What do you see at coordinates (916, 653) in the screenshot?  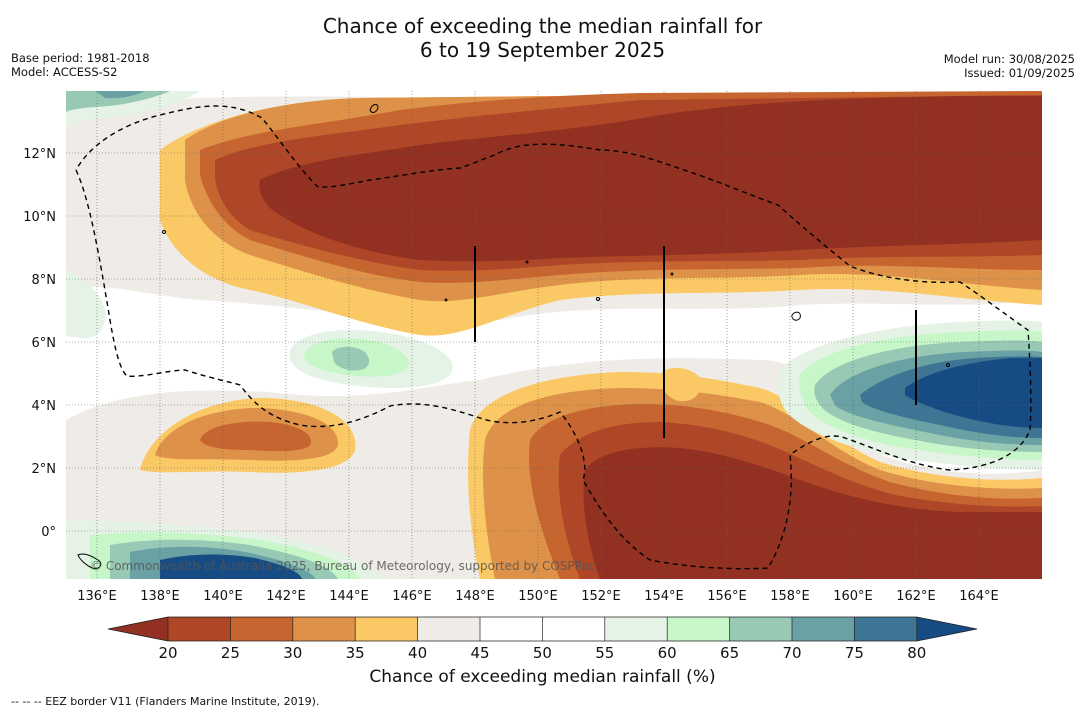 I see `colorbar-tick-label: 80` at bounding box center [916, 653].